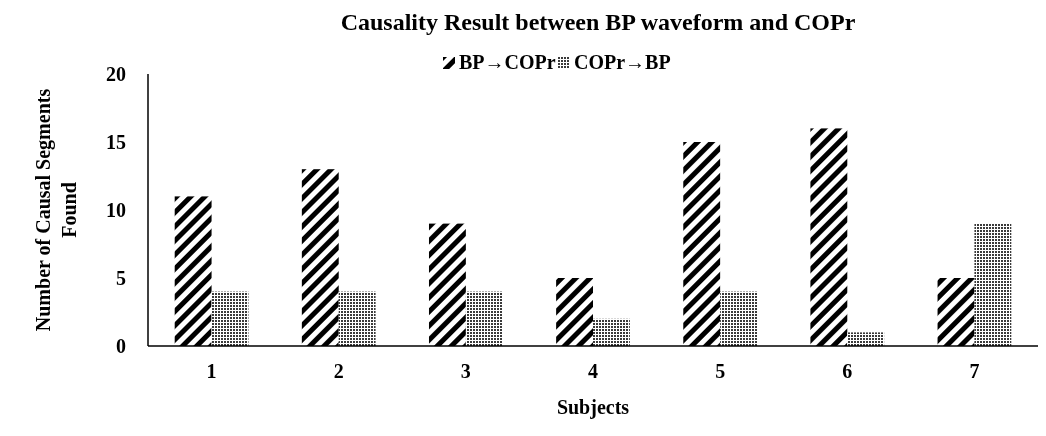 This screenshot has height=436, width=1046. I want to click on y-axis-title: Number of Causal Segments Found, so click(56, 210).